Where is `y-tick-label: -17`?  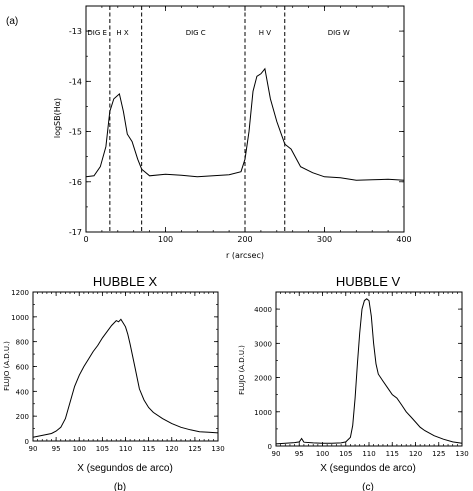 y-tick-label: -17 is located at coordinates (75, 232).